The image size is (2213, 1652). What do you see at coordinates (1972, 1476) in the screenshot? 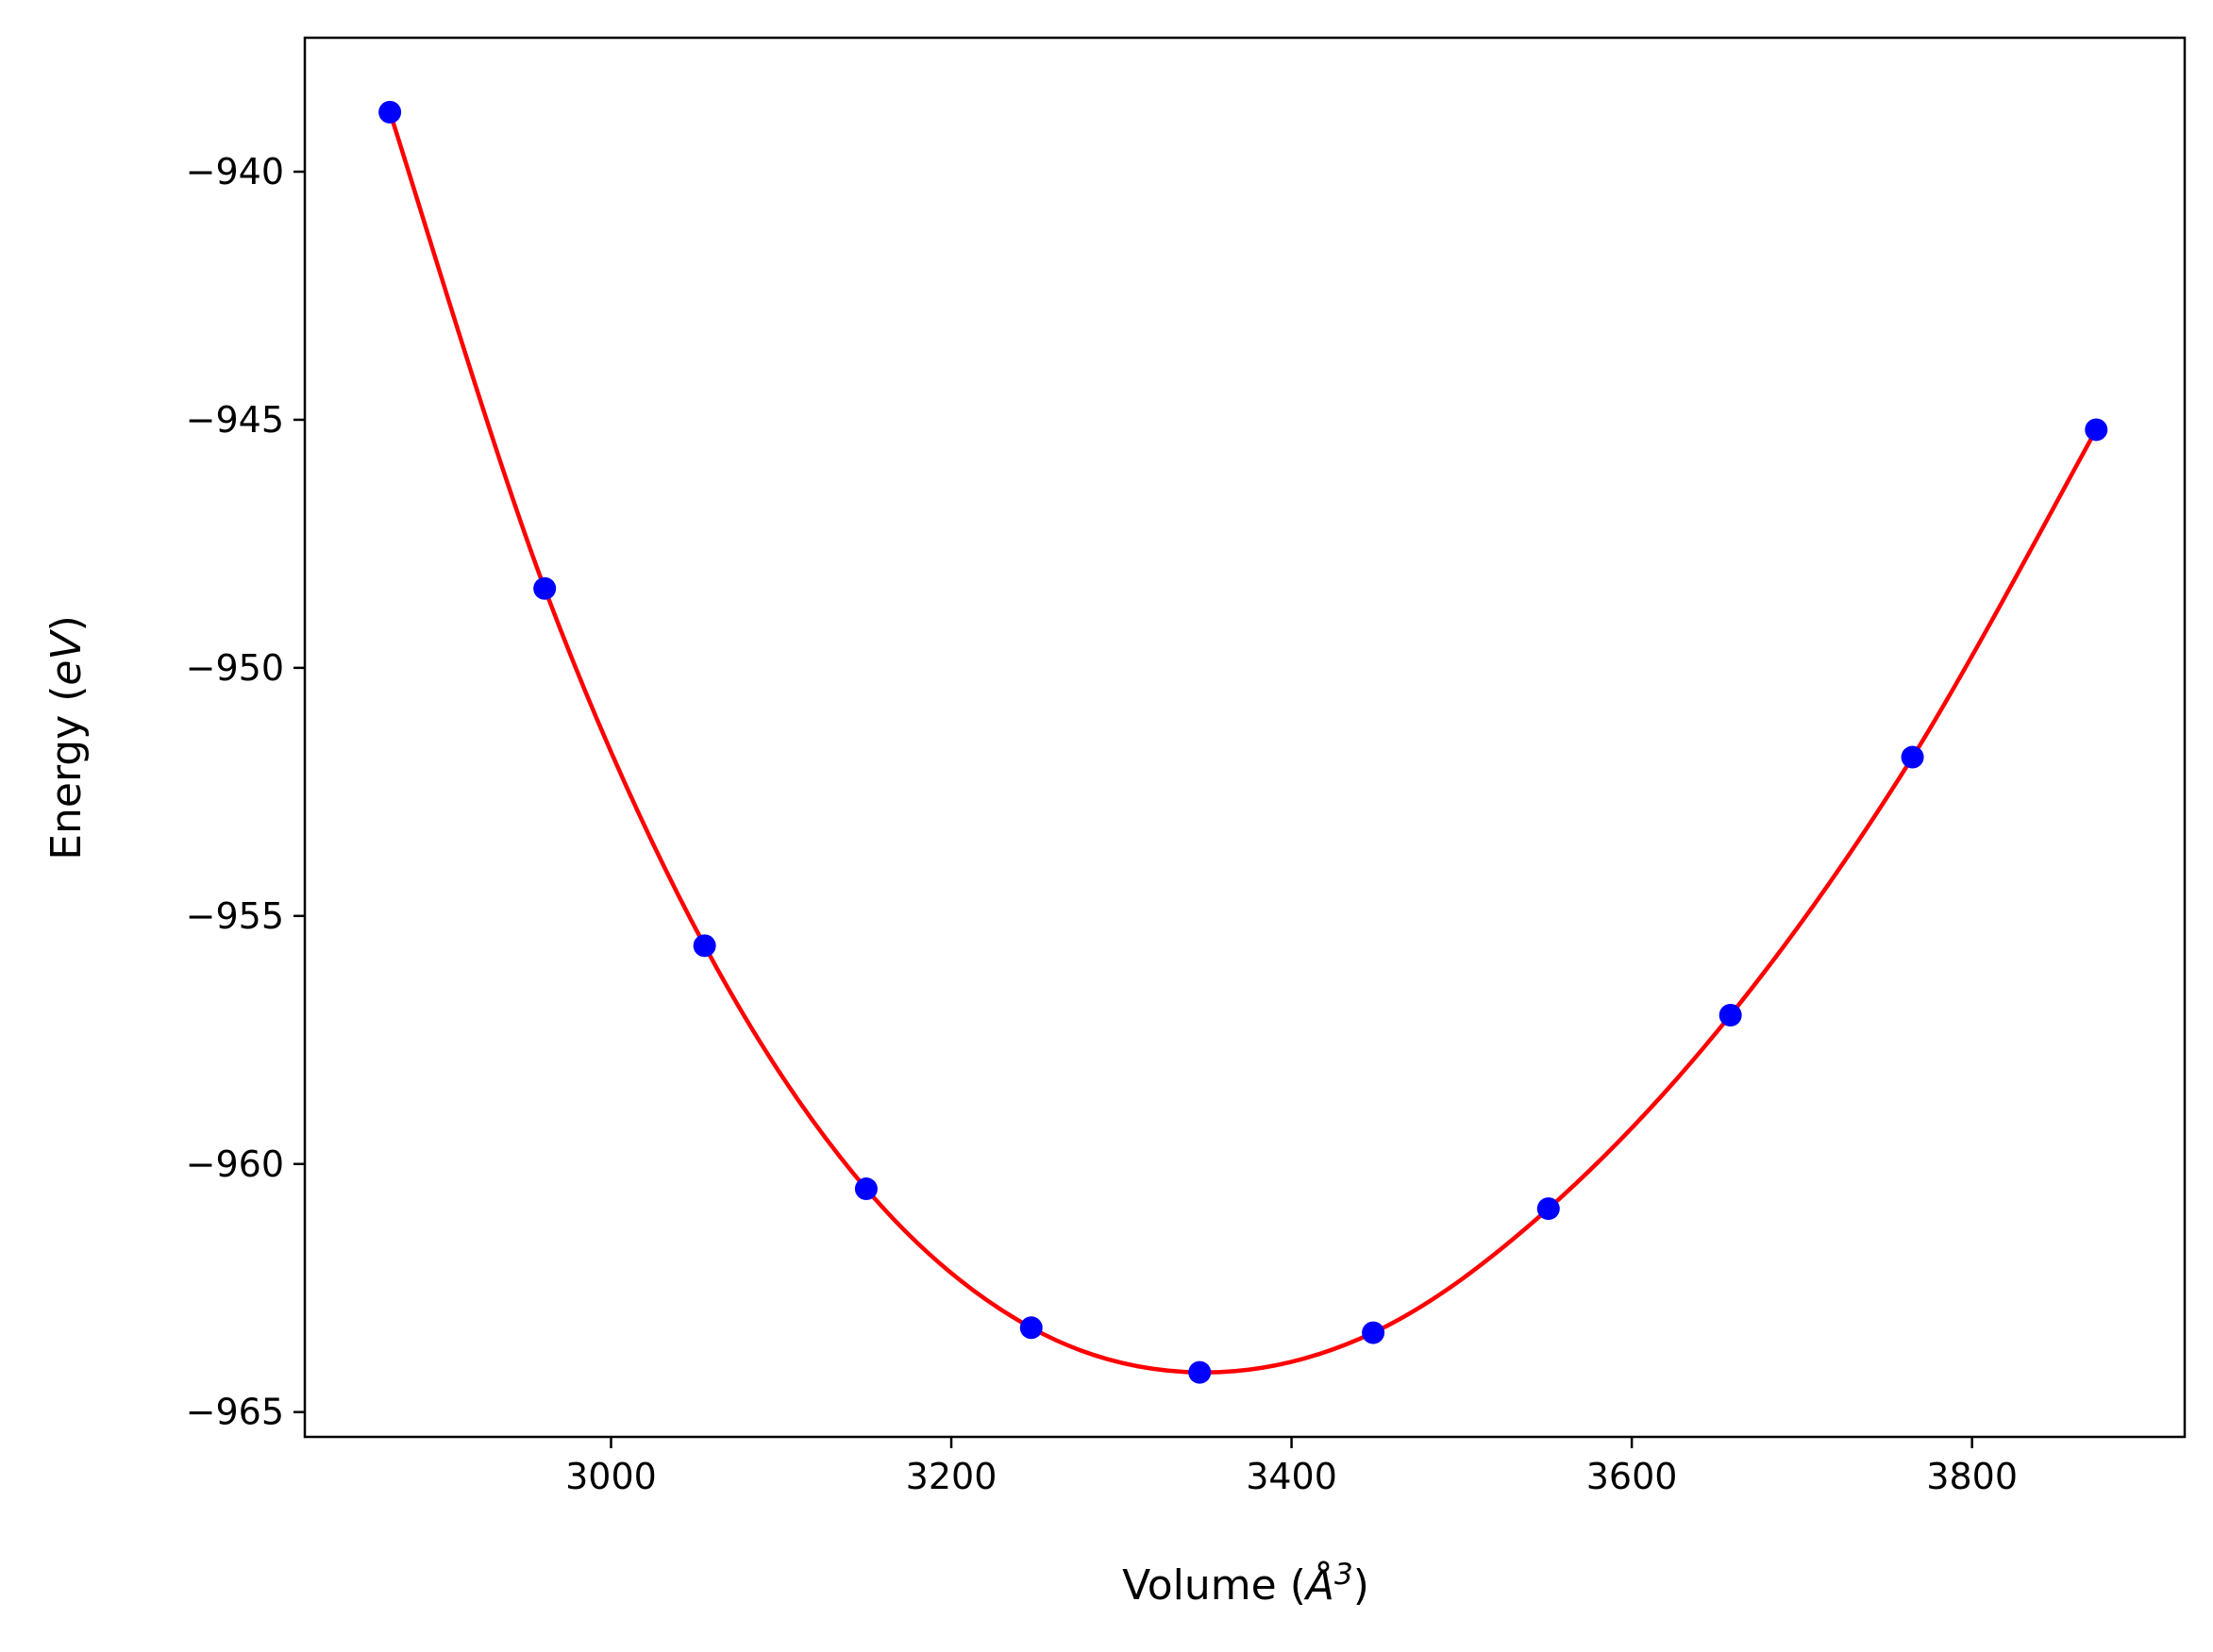
I see `x-tick-label: 3800` at bounding box center [1972, 1476].